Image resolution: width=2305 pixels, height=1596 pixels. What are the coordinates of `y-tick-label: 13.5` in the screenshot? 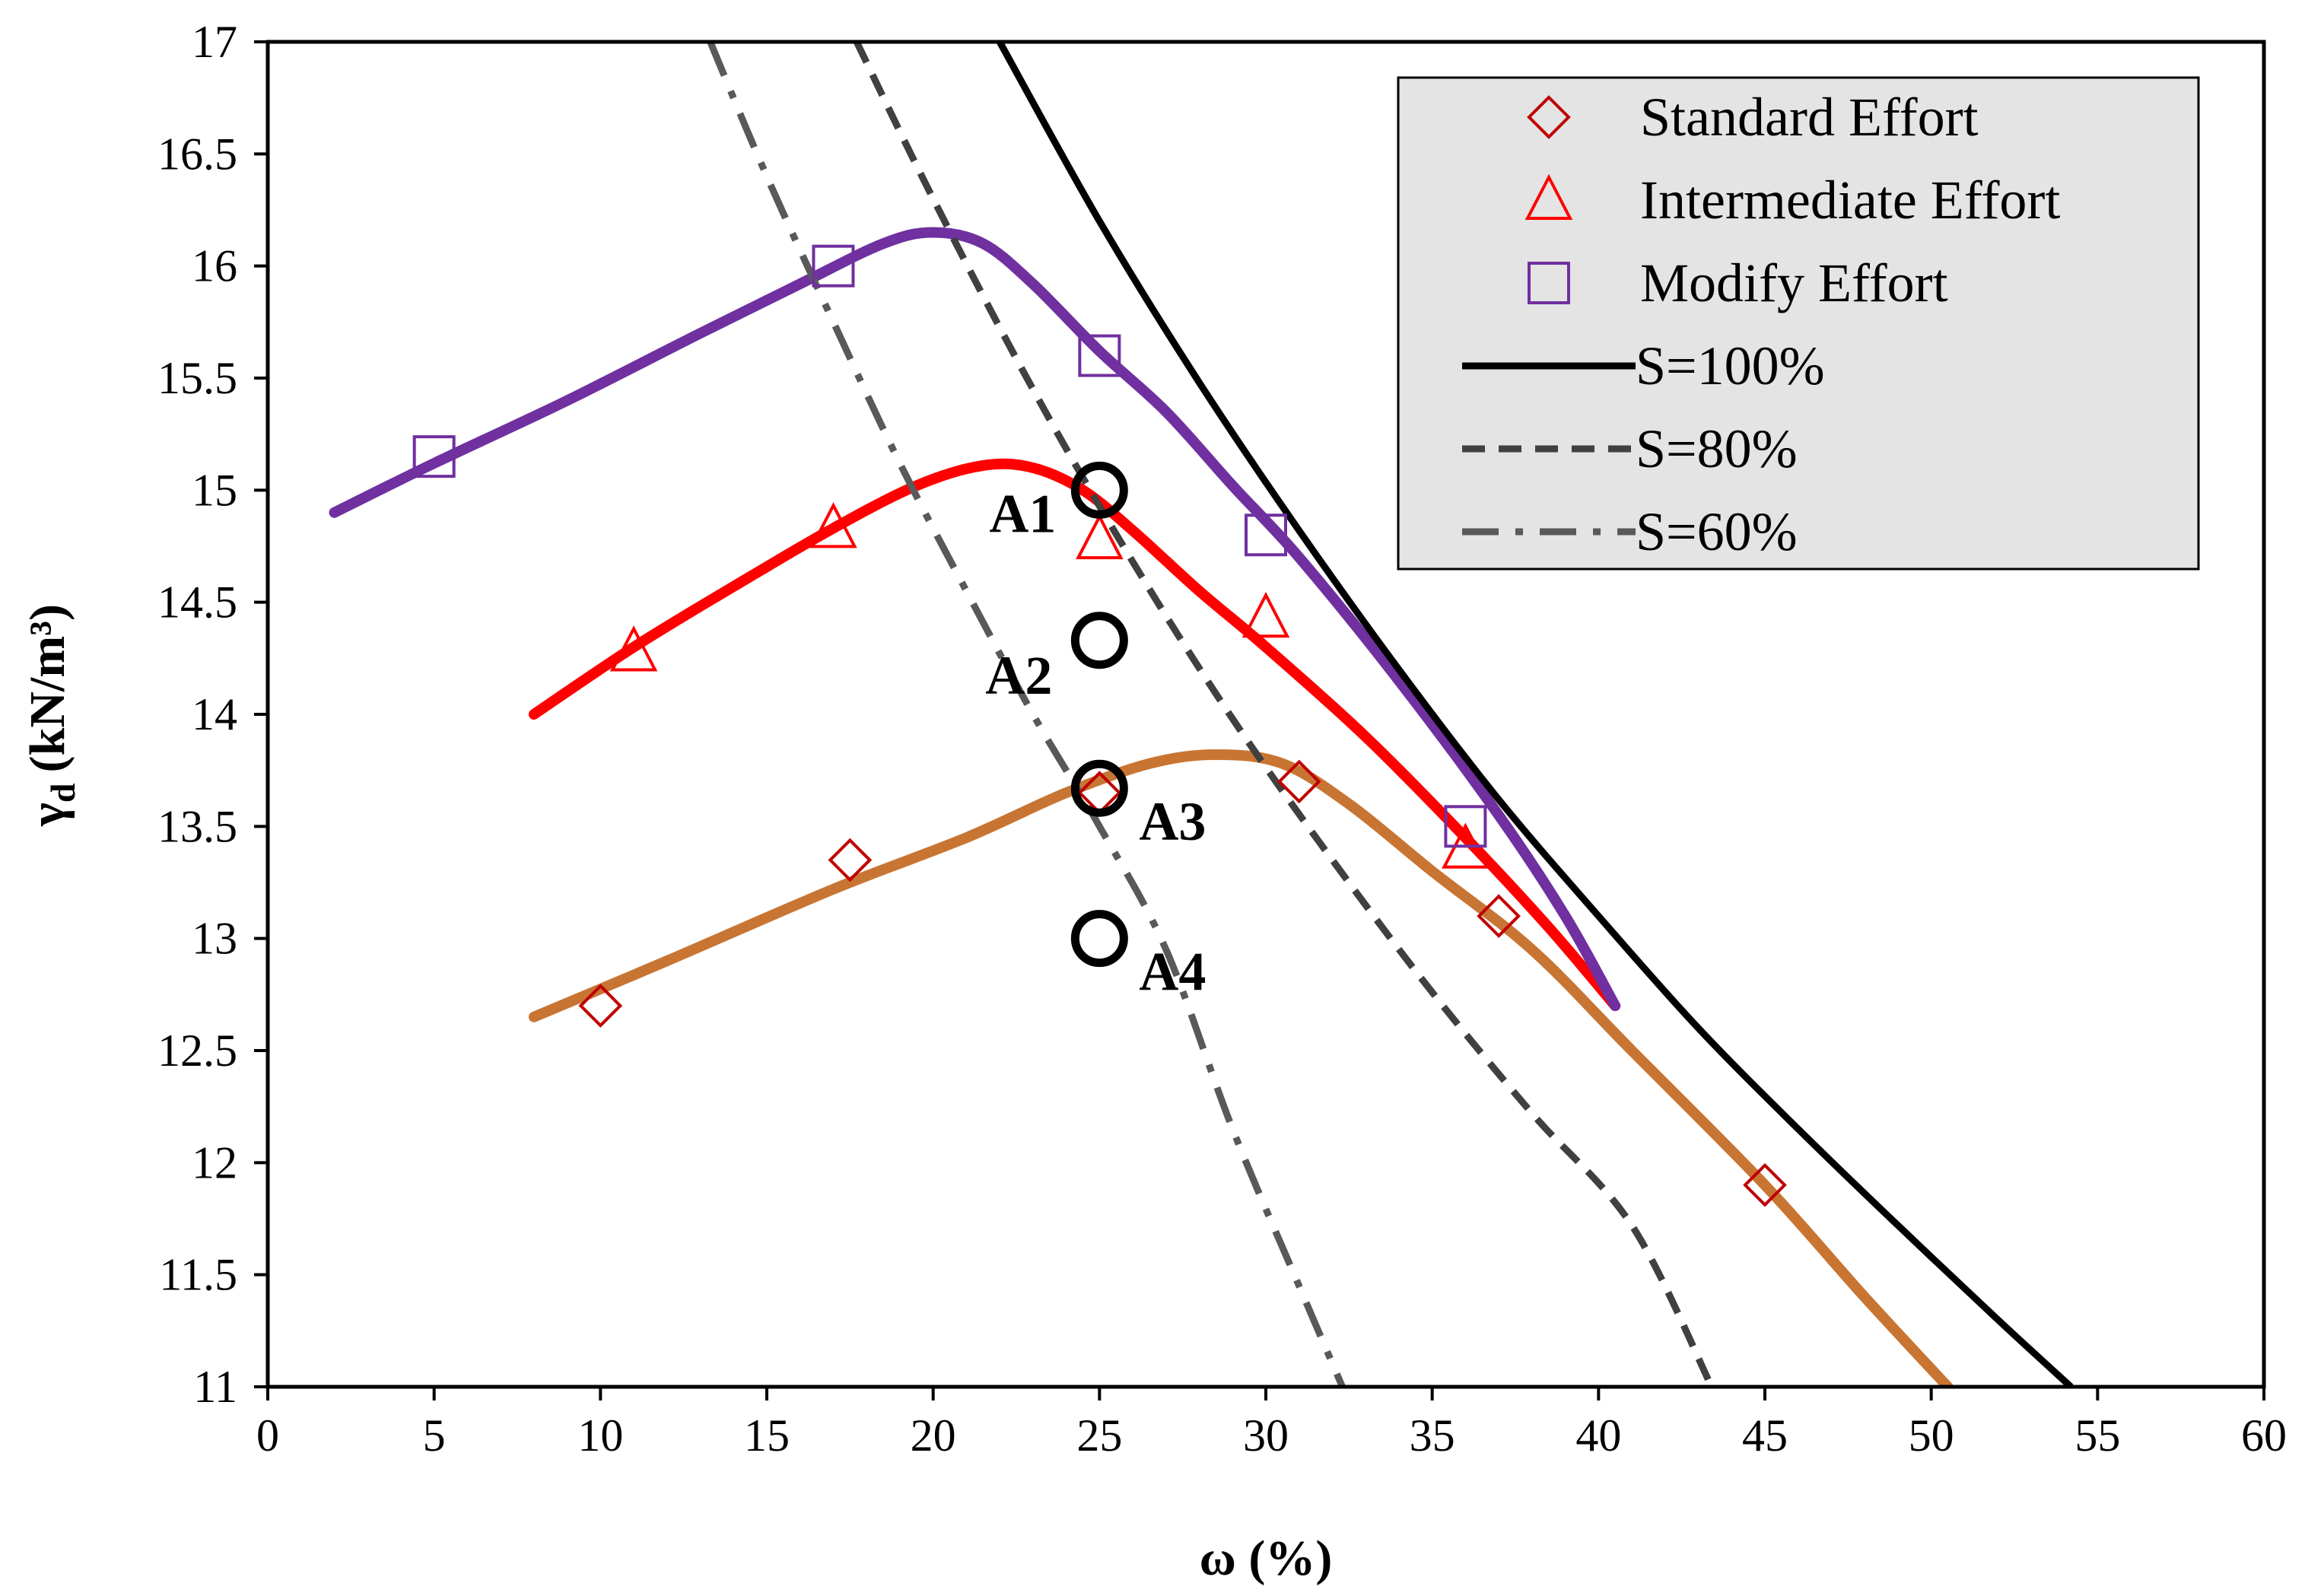 It's located at (197, 826).